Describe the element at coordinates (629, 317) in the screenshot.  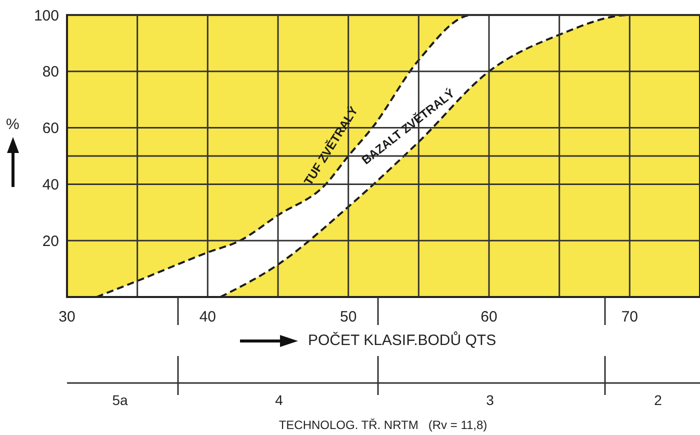
I see `x-tick-label: 70` at that location.